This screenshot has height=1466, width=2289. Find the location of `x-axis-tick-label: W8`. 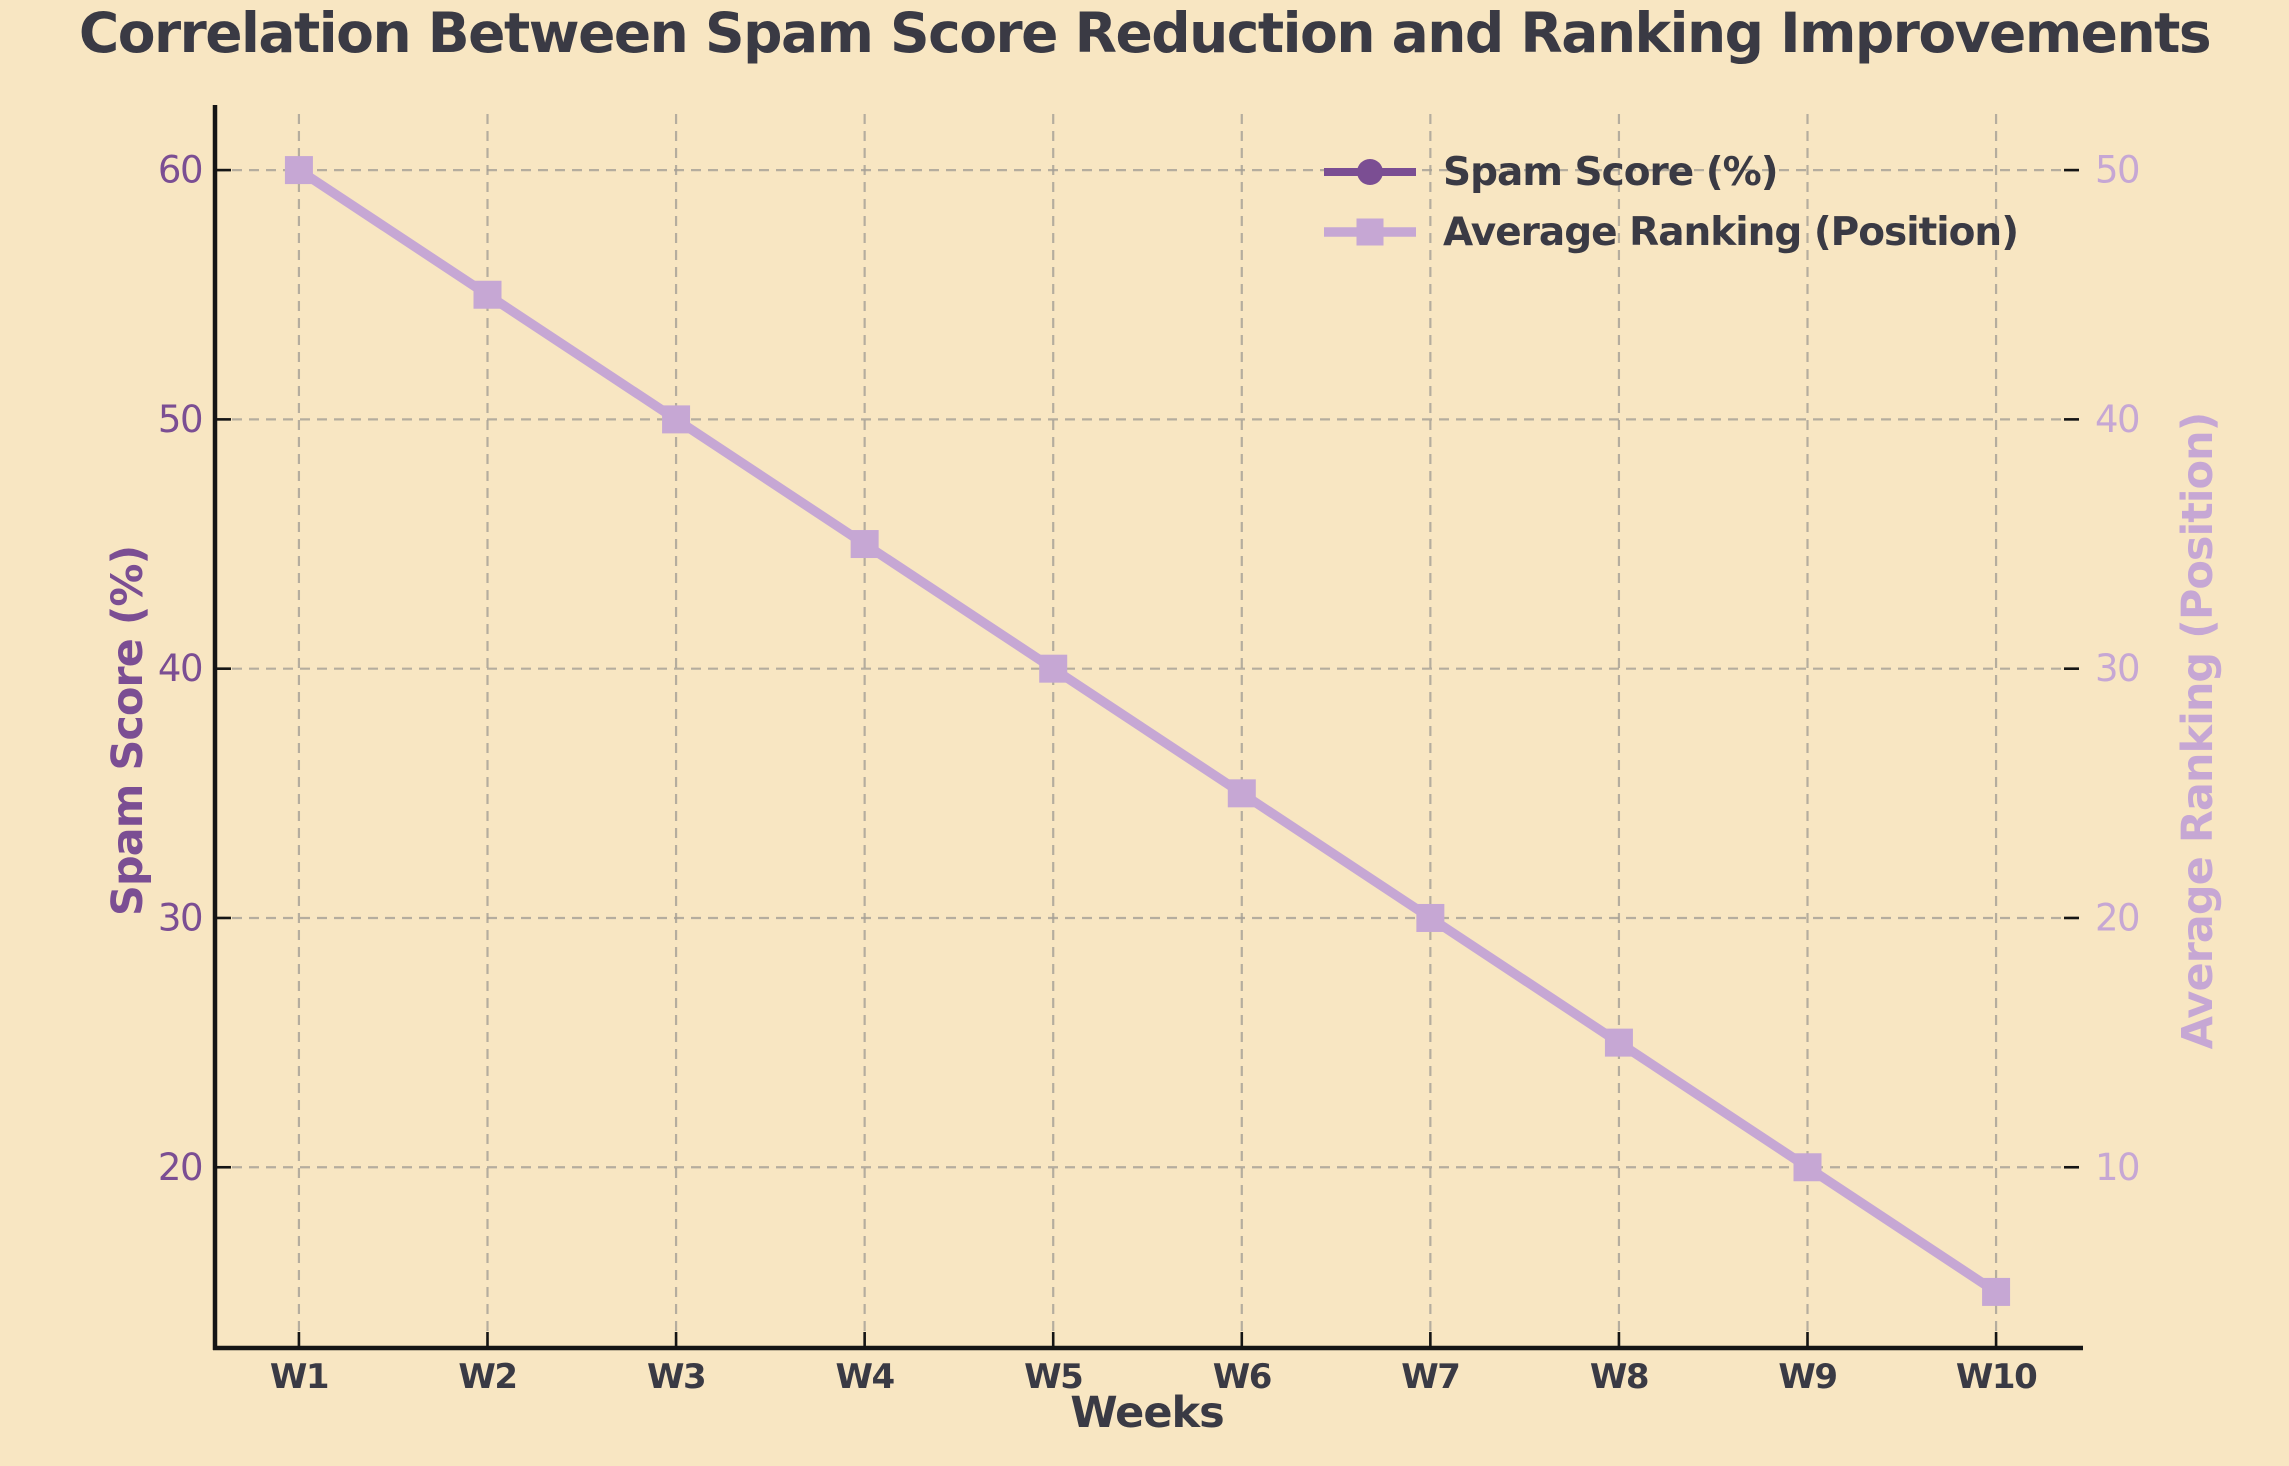

x-axis-tick-label: W8 is located at coordinates (1619, 1377).